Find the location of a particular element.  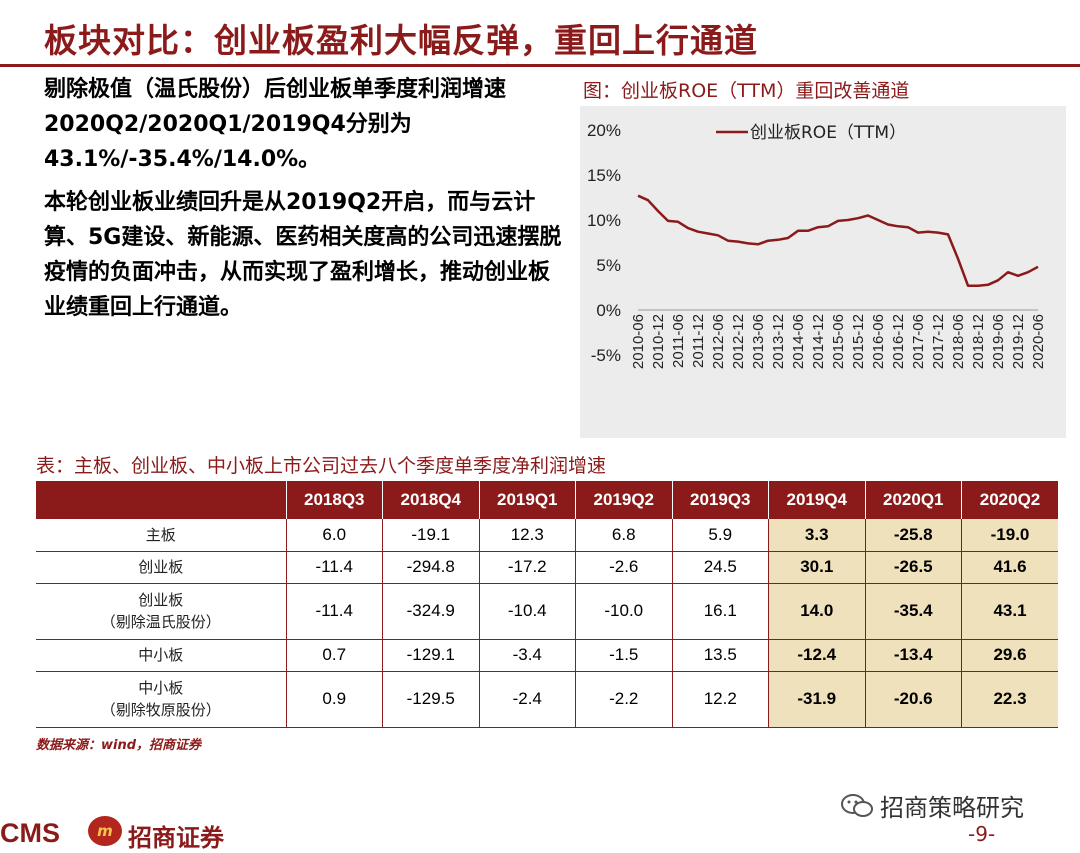

row-label: 中小板 is located at coordinates (161, 655).